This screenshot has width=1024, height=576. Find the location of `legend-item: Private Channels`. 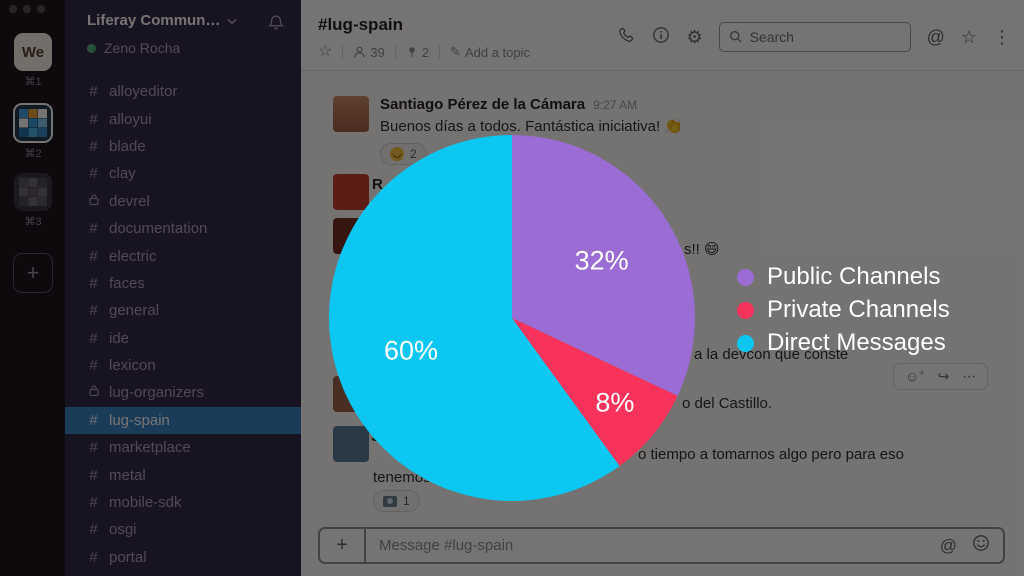

legend-item: Private Channels is located at coordinates (843, 309).